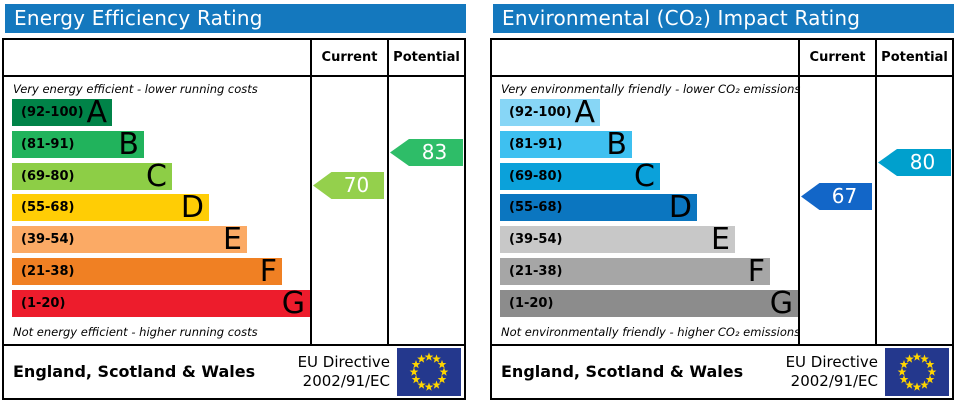  Describe the element at coordinates (348, 185) in the screenshot. I see `current-rating-arrow: 70` at that location.